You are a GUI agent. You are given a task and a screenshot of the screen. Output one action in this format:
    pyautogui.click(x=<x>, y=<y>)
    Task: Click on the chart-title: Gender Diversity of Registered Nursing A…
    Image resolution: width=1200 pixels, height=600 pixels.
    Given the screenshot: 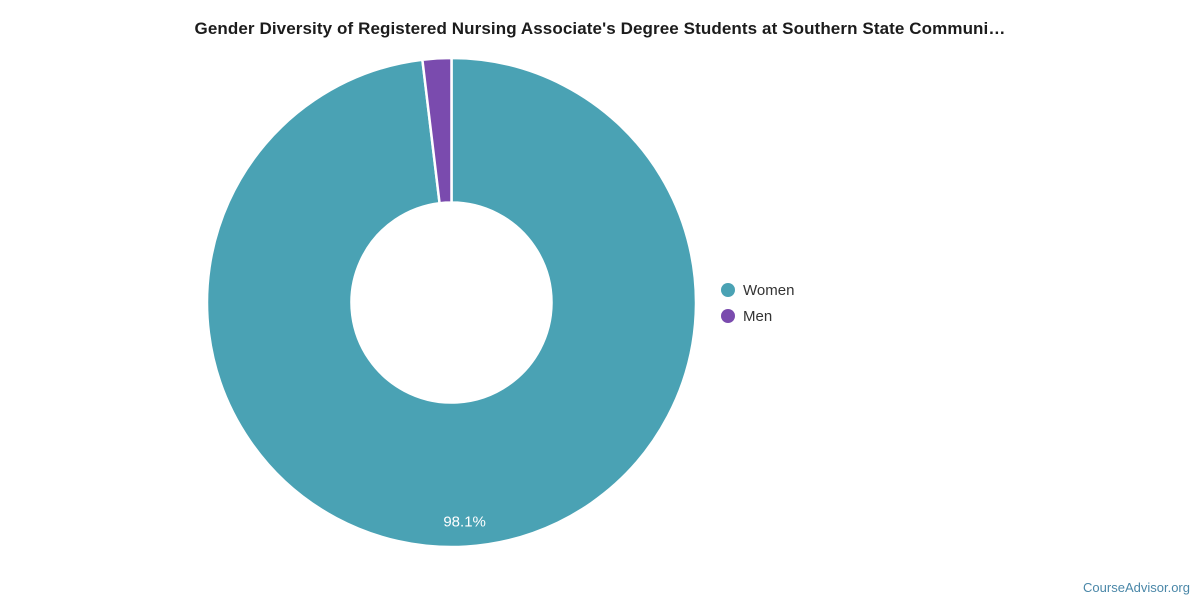 What is the action you would take?
    pyautogui.click(x=600, y=28)
    